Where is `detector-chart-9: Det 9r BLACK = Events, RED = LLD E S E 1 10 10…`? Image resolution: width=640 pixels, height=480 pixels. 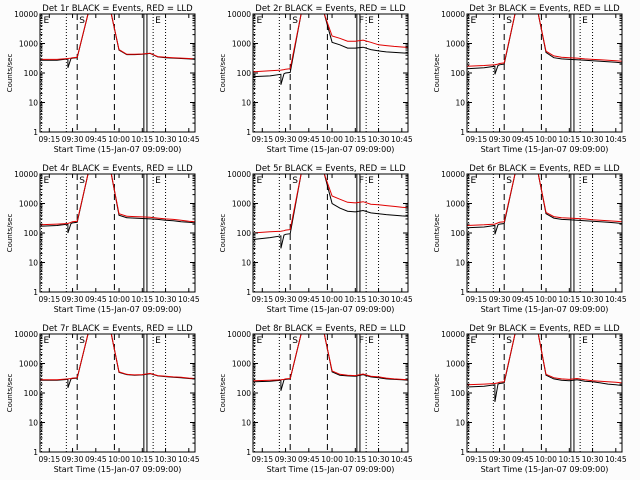
detector-chart-9: Det 9r BLACK = Events, RED = LLD E S E 1 10 10… is located at coordinates (530, 399).